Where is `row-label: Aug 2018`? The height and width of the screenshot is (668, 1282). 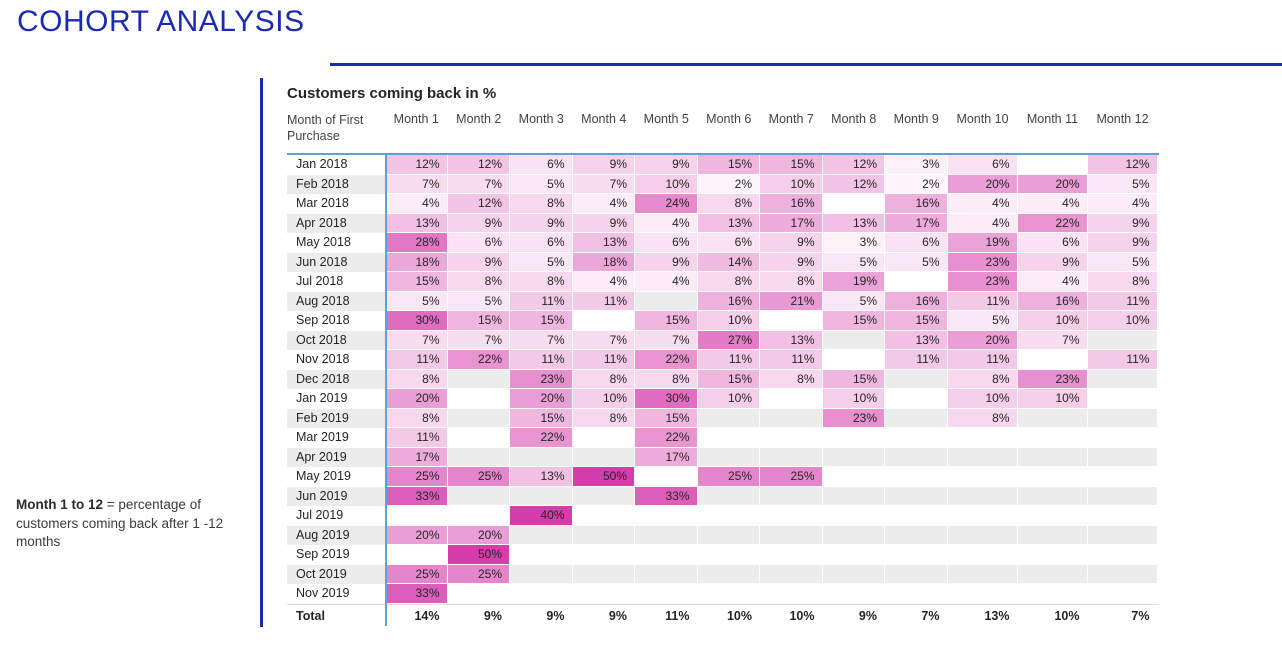 row-label: Aug 2018 is located at coordinates (336, 301).